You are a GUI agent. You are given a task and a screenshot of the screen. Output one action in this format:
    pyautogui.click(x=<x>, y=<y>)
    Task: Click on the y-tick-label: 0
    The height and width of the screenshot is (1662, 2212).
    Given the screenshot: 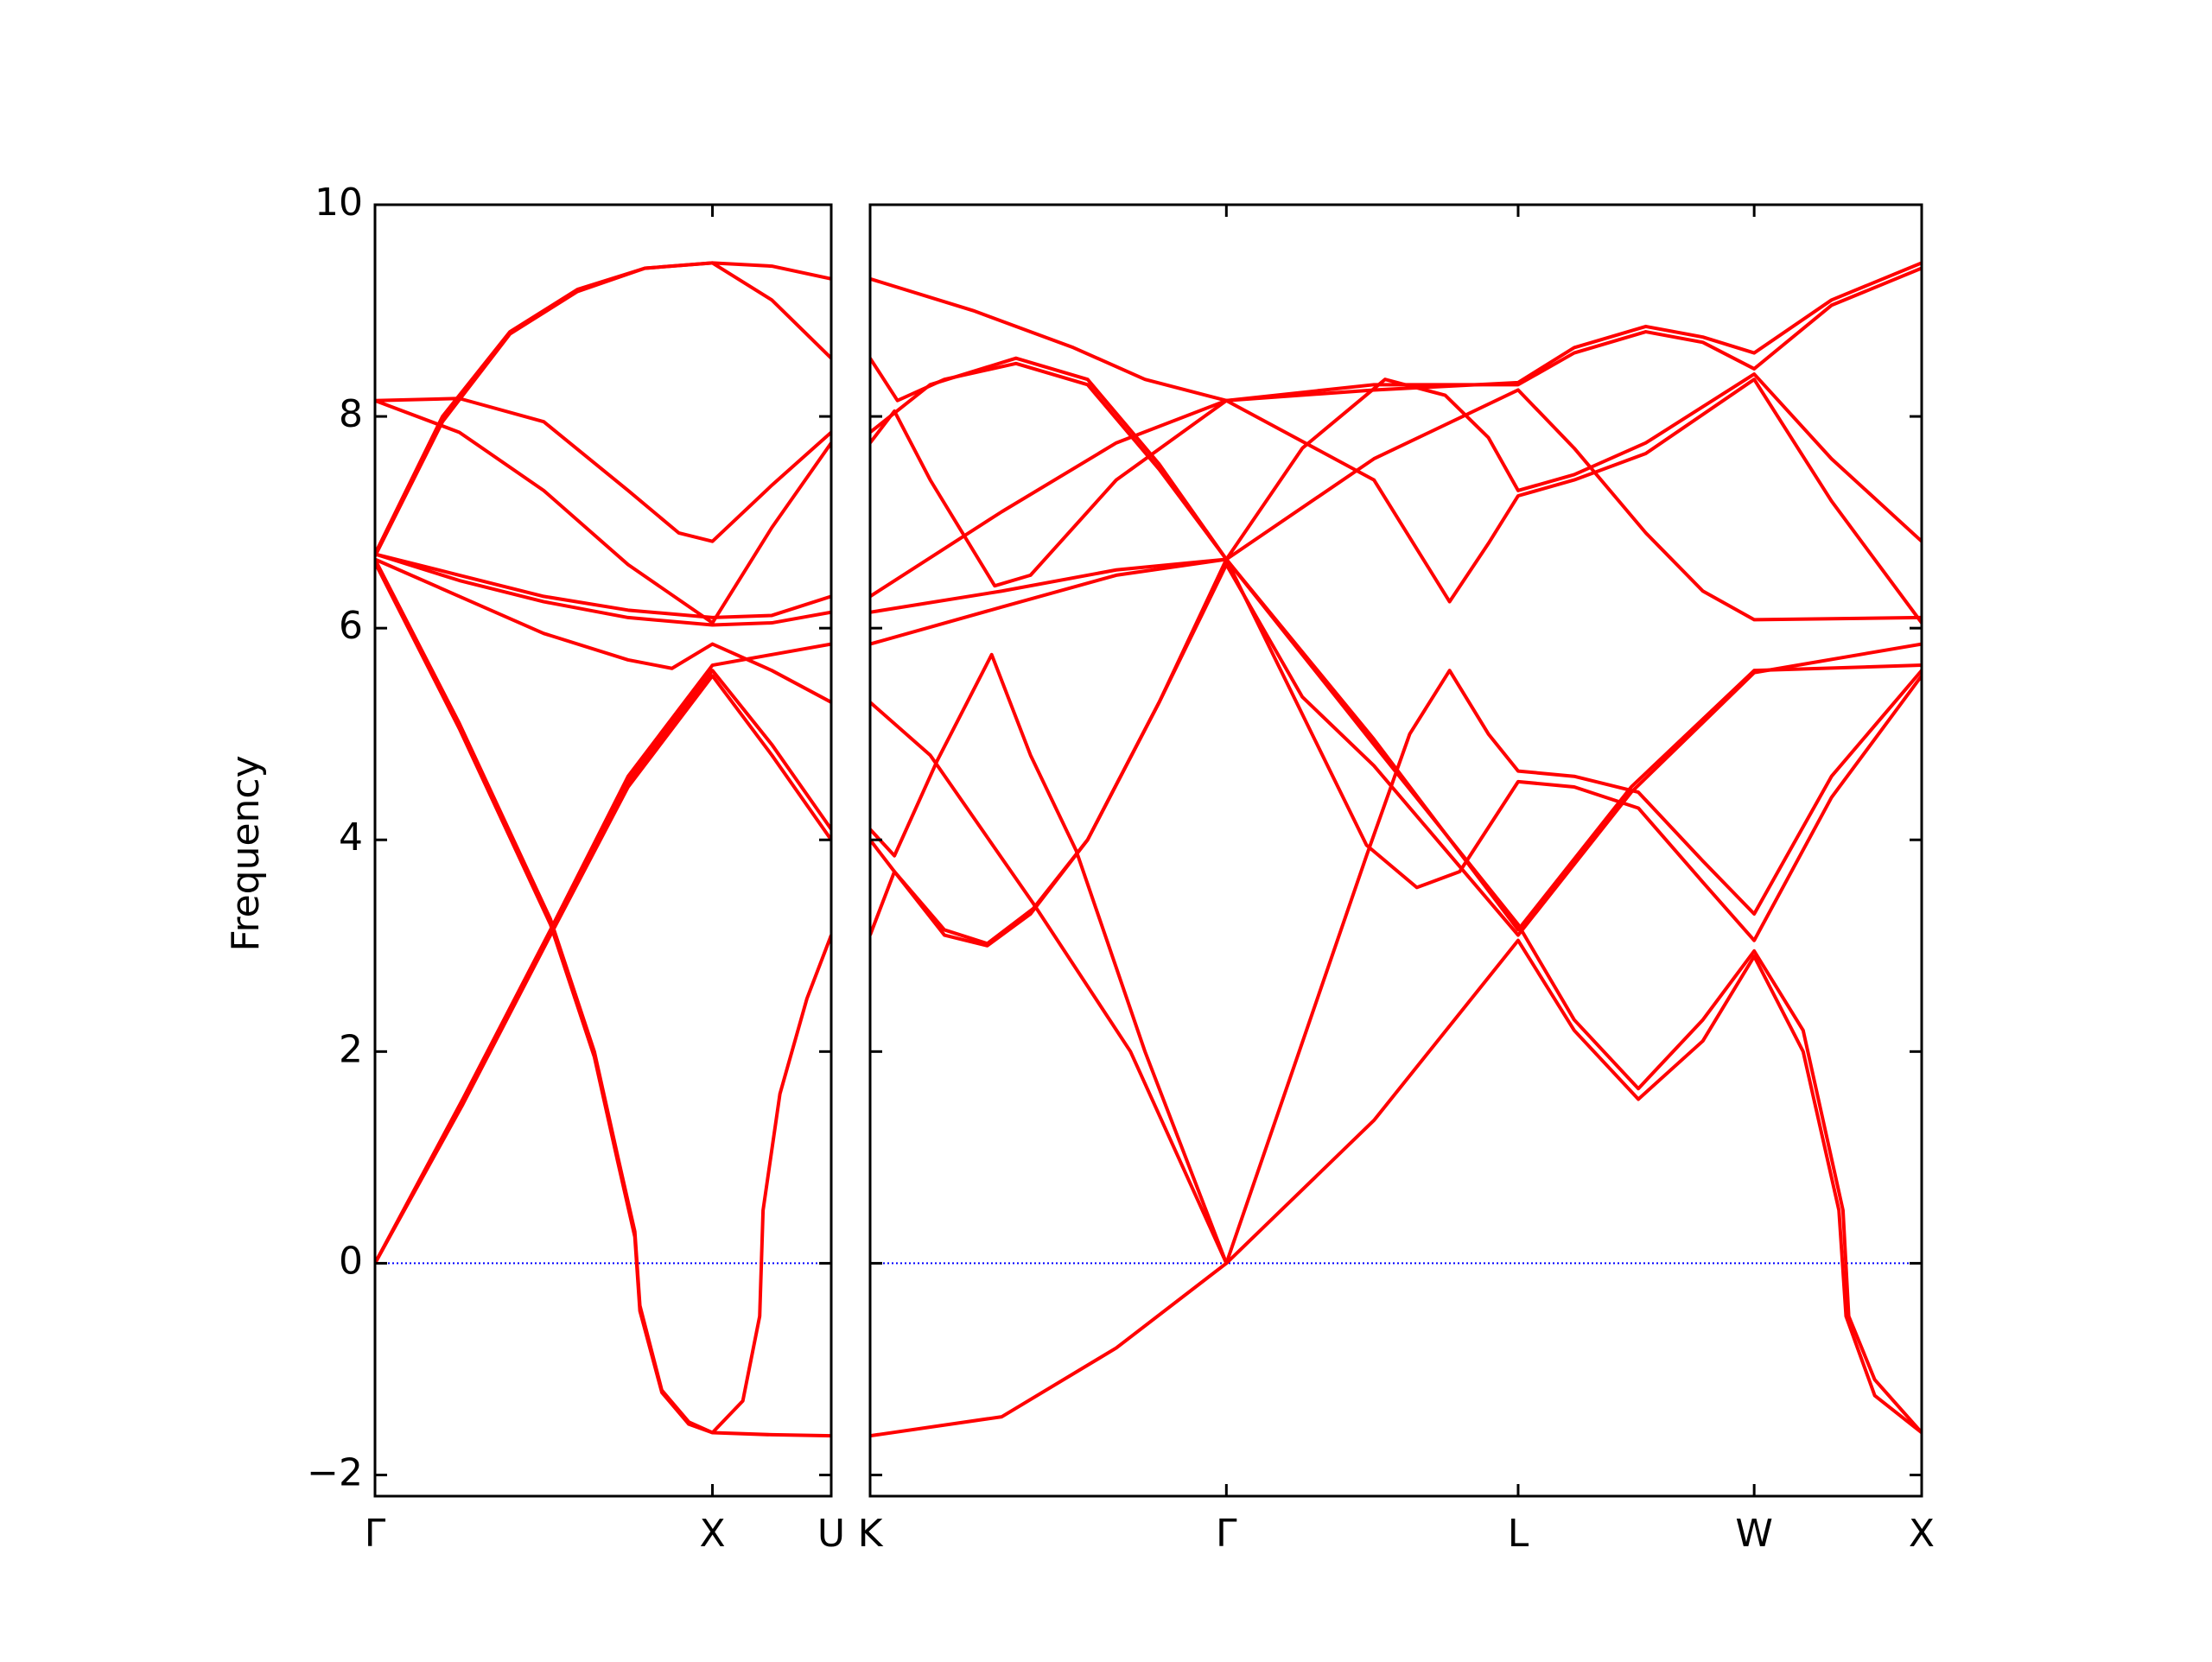 What is the action you would take?
    pyautogui.click(x=351, y=1261)
    